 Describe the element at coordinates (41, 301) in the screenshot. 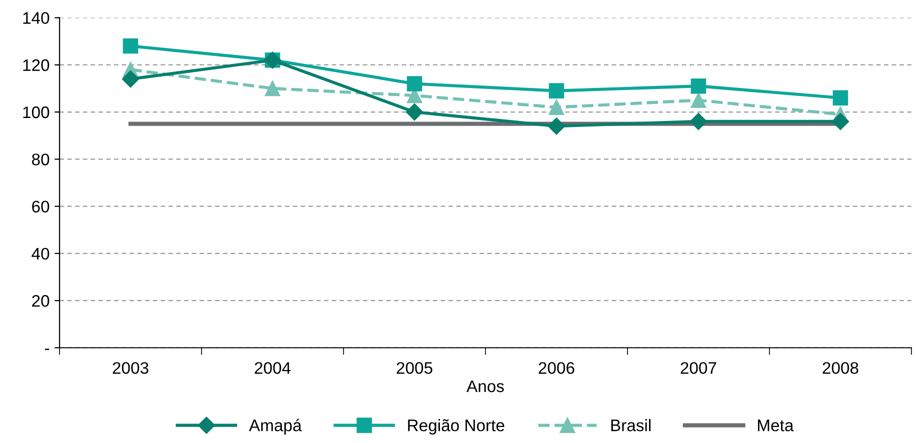

I see `y-tick-label: 20` at that location.